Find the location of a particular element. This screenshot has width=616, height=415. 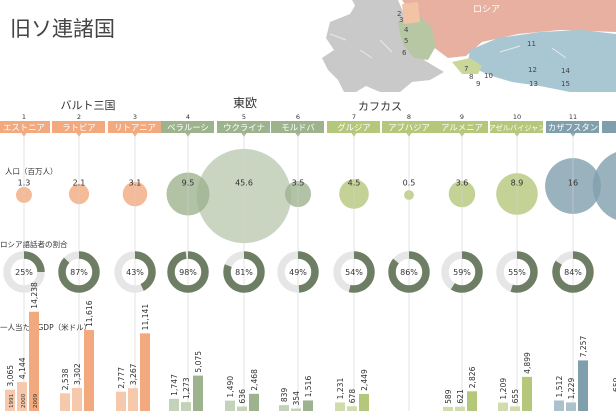

map-country-number: 5 is located at coordinates (406, 41).